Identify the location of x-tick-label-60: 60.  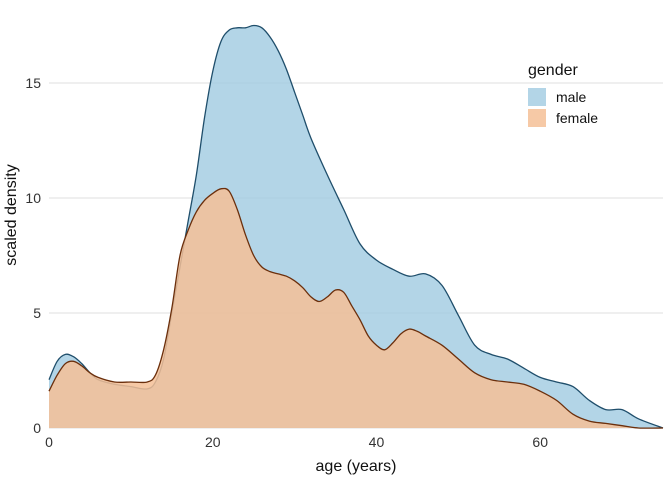
(540, 442).